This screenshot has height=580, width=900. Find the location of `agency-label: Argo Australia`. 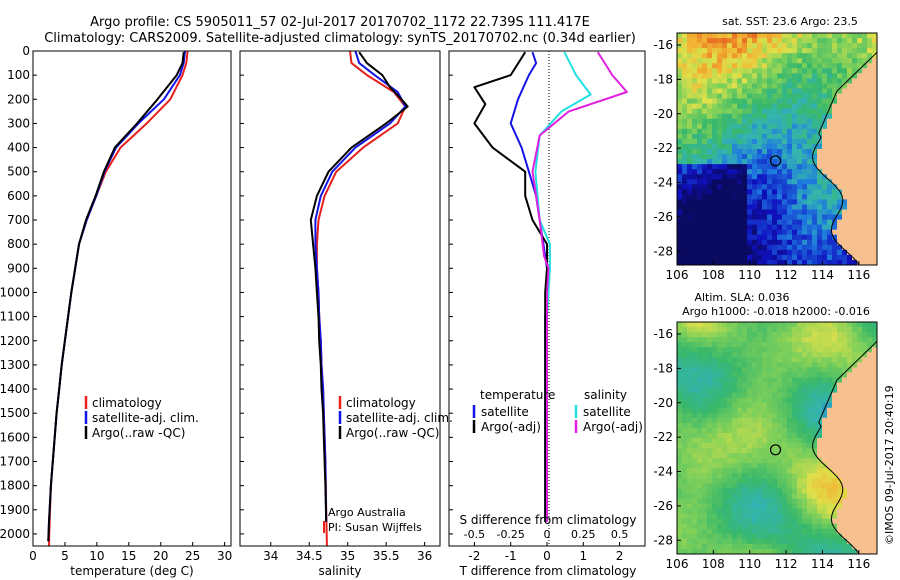

agency-label: Argo Australia is located at coordinates (367, 512).